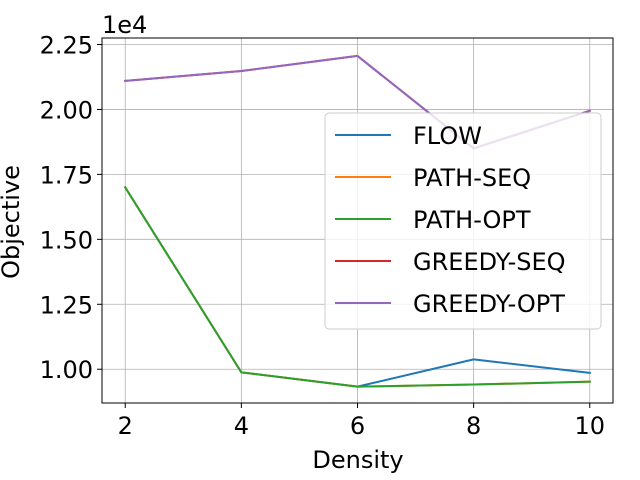 This screenshot has width=640, height=480. I want to click on y-axis-offset-label: 1e4, so click(124, 25).